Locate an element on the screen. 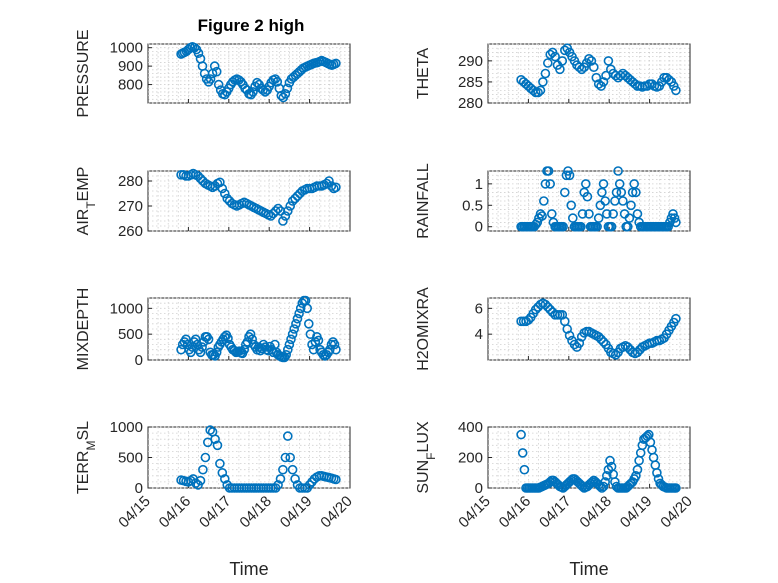 The width and height of the screenshot is (778, 583). x-tick-label: 04/18 is located at coordinates (255, 512).